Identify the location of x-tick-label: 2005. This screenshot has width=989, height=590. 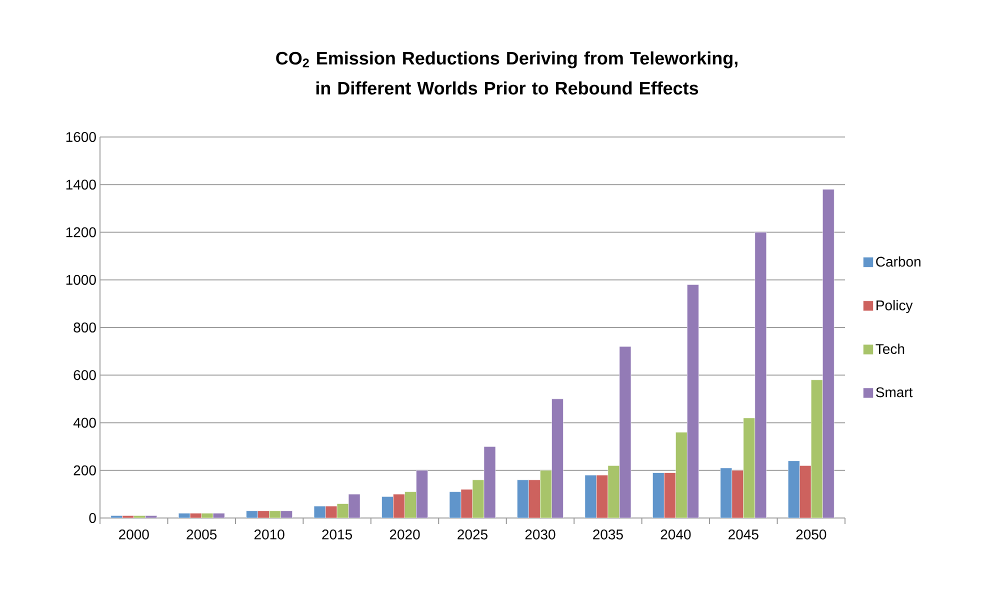
(201, 535).